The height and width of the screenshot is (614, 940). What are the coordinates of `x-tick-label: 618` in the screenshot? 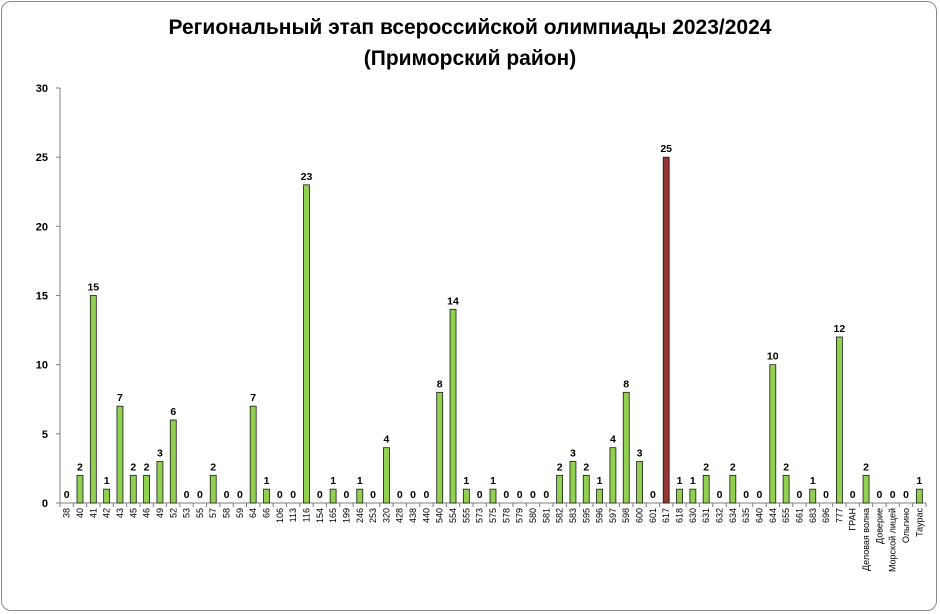 It's located at (680, 515).